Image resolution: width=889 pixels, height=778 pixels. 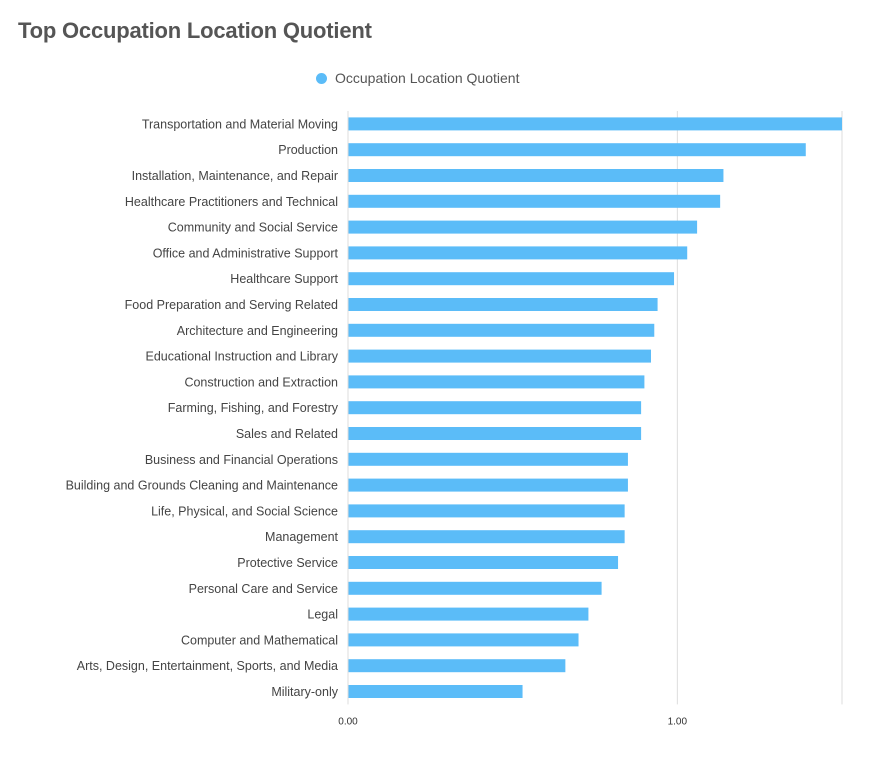 What do you see at coordinates (253, 228) in the screenshot?
I see `category-label: Community and Social Service` at bounding box center [253, 228].